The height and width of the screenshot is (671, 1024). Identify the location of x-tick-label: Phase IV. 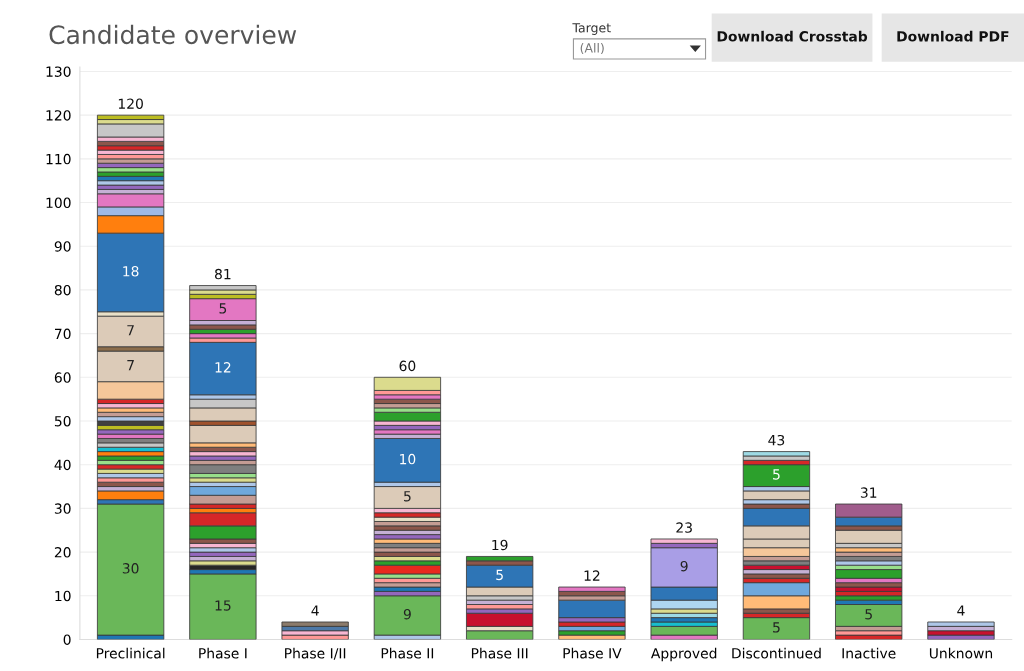
(592, 653).